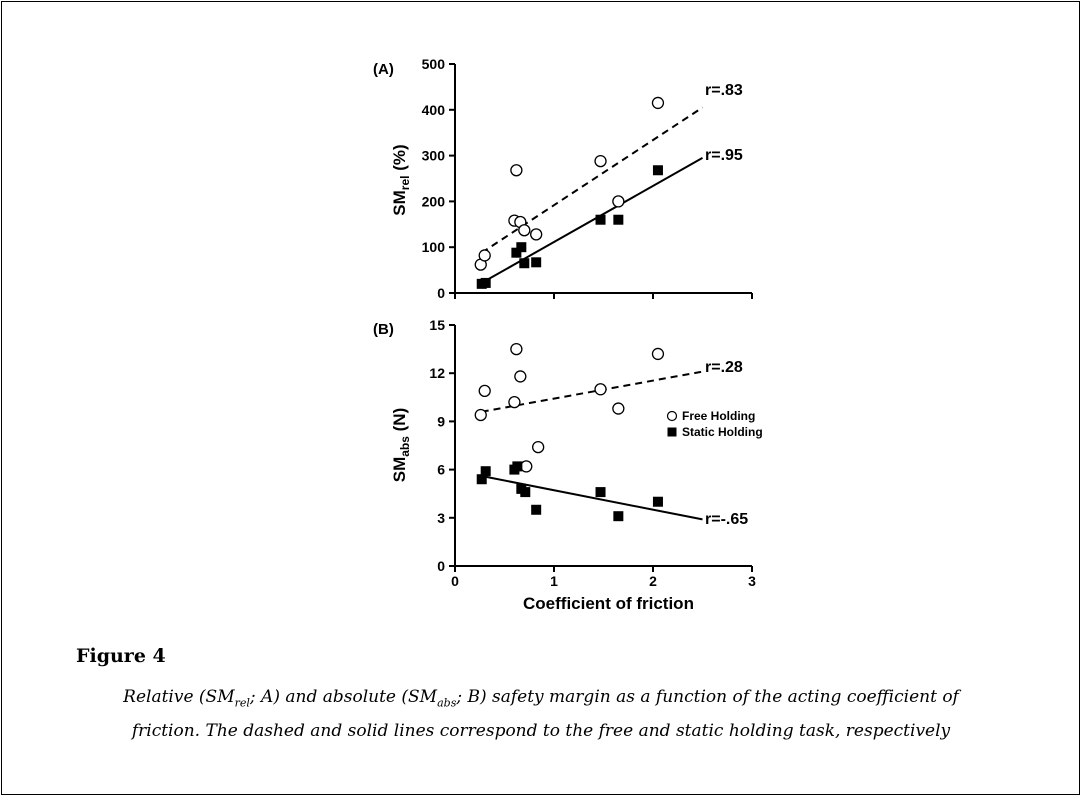 This screenshot has height=798, width=1083. I want to click on y-tick-label: 6, so click(441, 470).